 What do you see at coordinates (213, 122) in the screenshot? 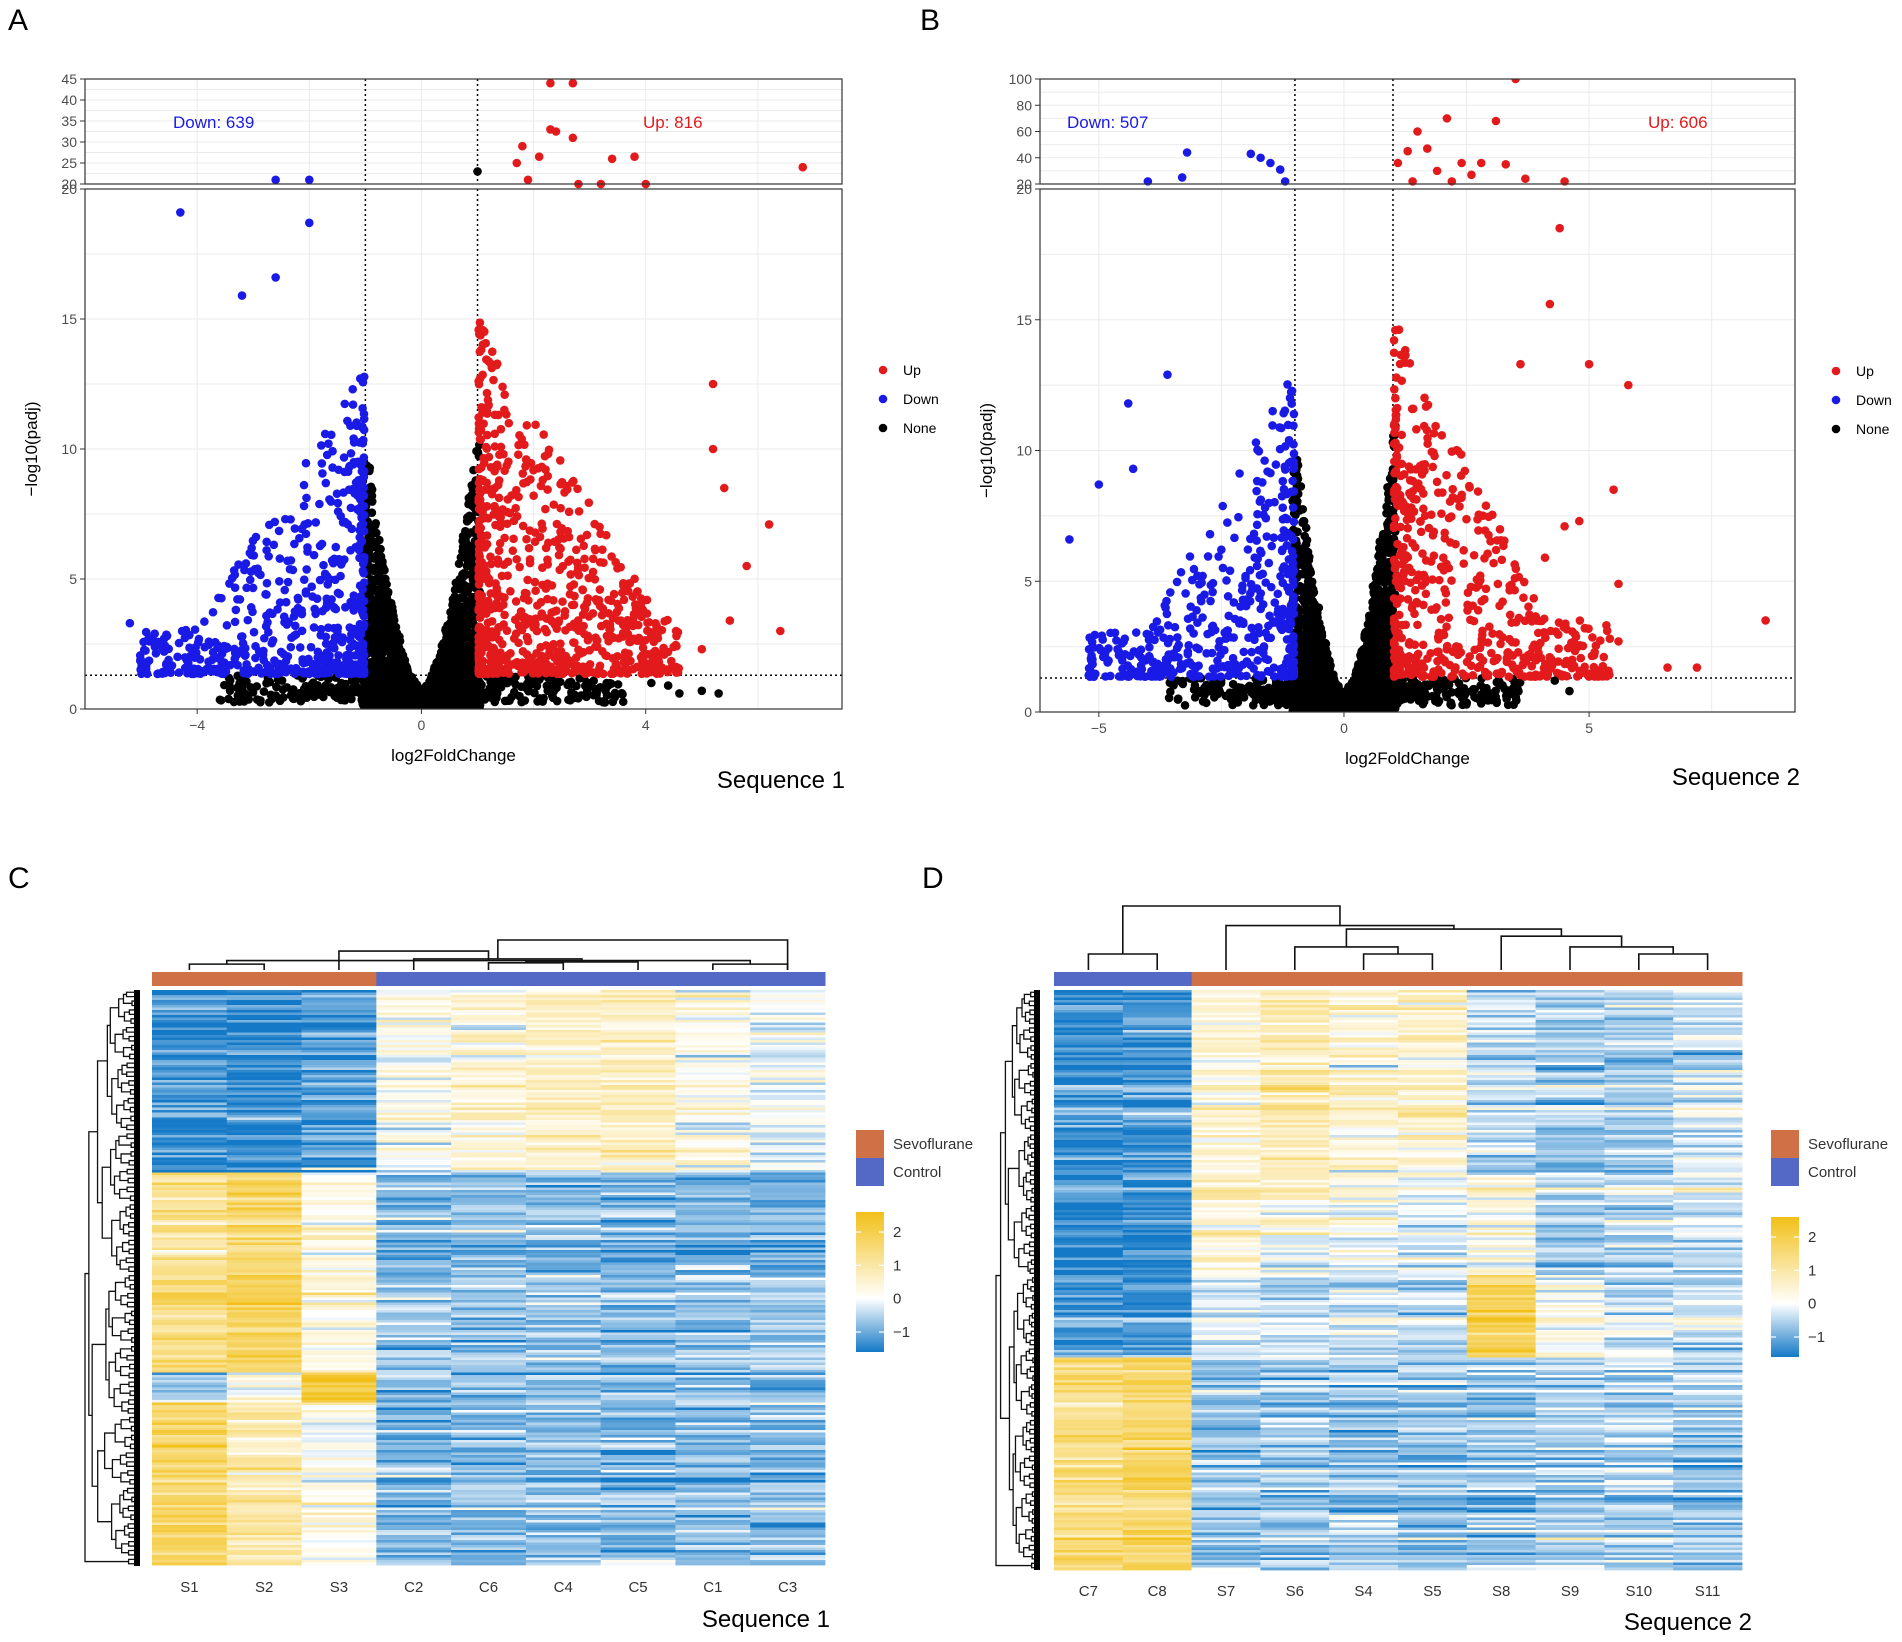
I see `down-count-label: Down: 639` at bounding box center [213, 122].